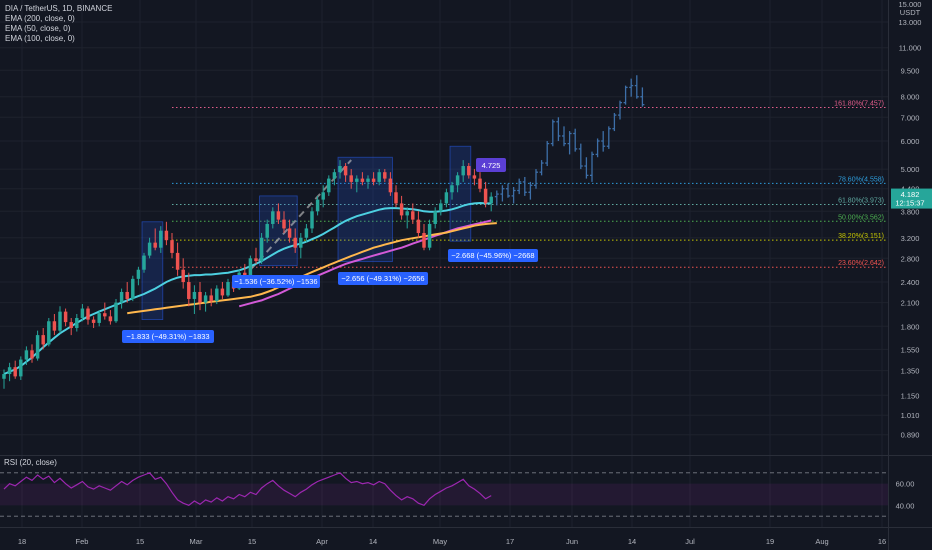 This screenshot has width=932, height=550. What do you see at coordinates (905, 484) in the screenshot?
I see `rsi-tick-0: 60.00` at bounding box center [905, 484].